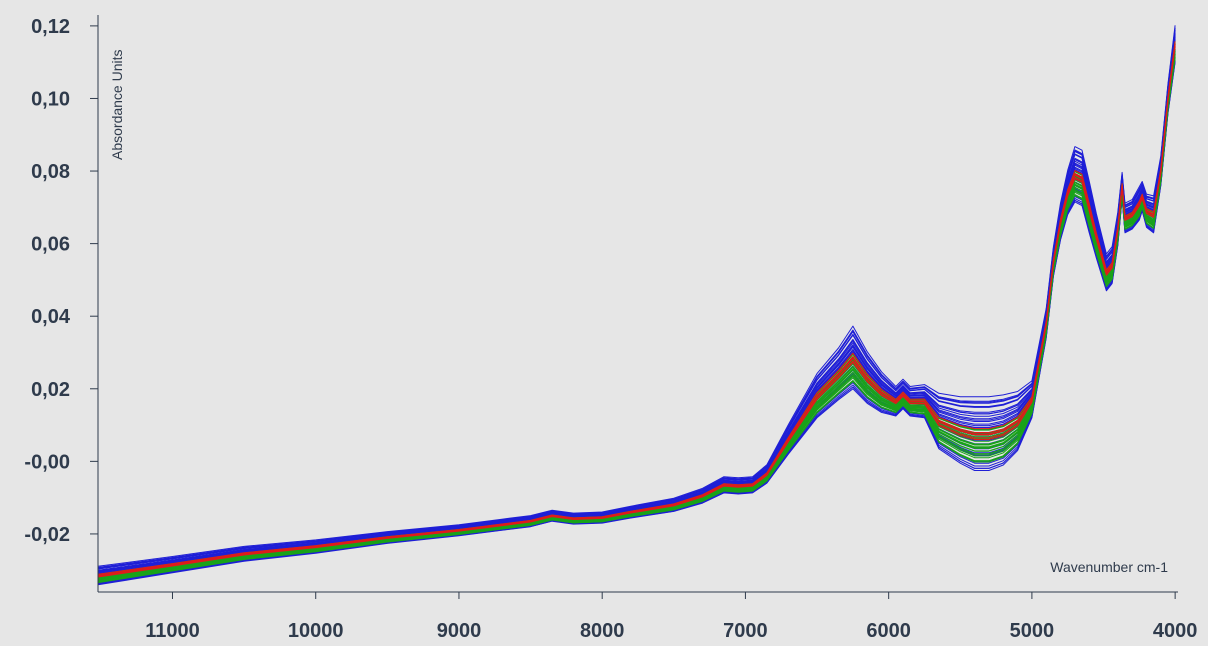 The width and height of the screenshot is (1208, 646). What do you see at coordinates (50, 245) in the screenshot?
I see `y-tick-label: 0,06` at bounding box center [50, 245].